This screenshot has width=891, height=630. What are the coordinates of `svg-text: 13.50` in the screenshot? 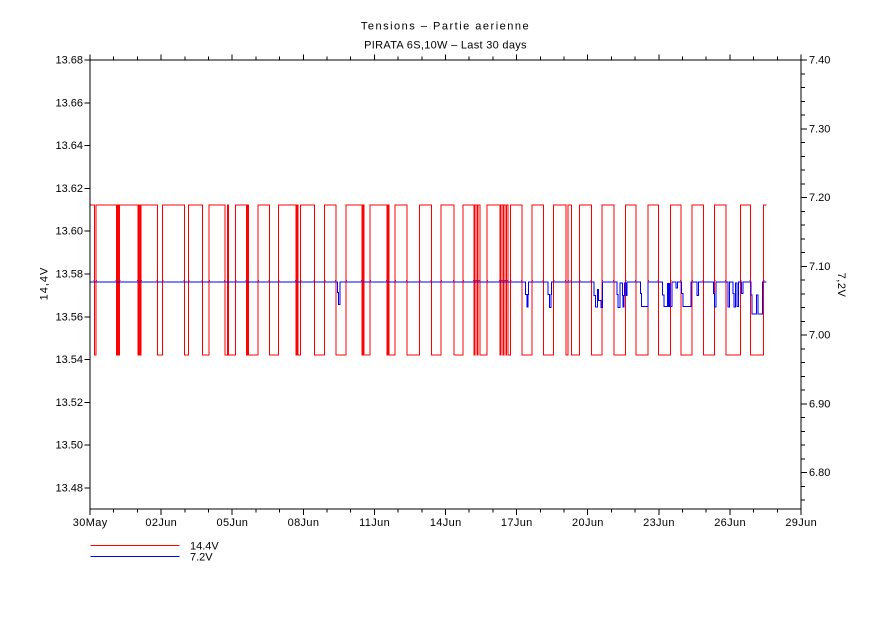 It's located at (69, 446).